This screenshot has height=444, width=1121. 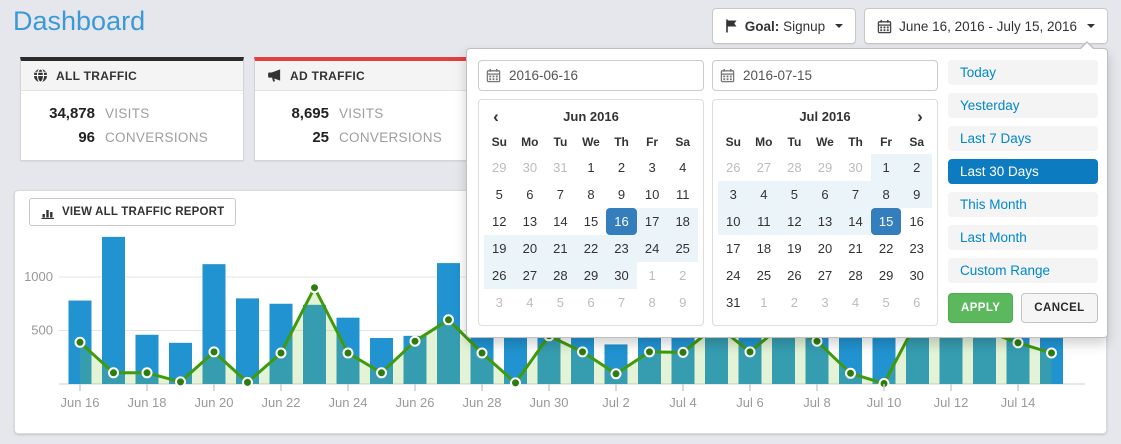 I want to click on calendar-day-selected: 16, so click(x=621, y=221).